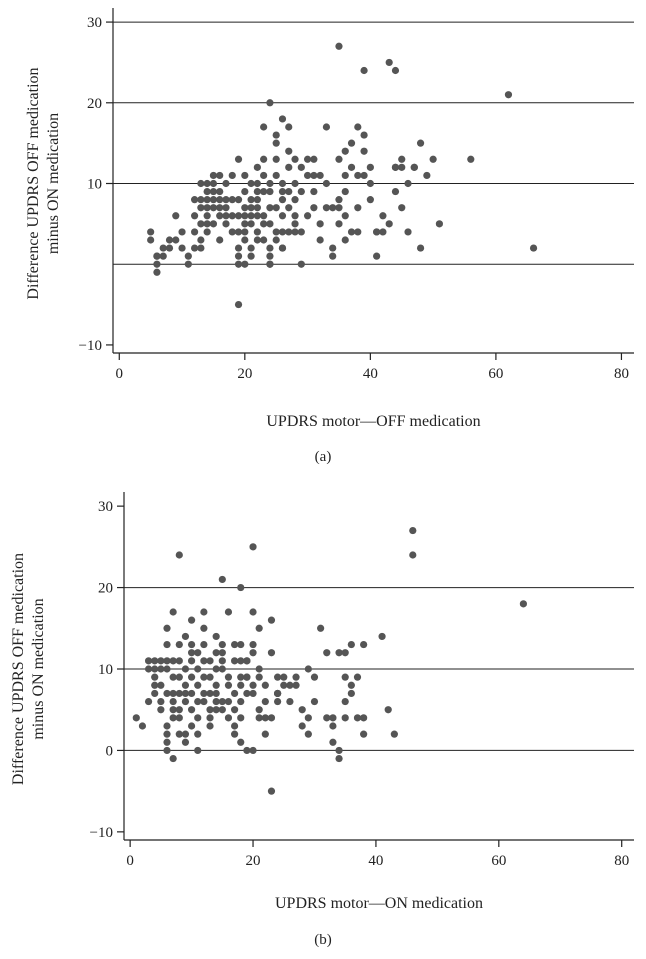  I want to click on y-tick-label: 10, so click(94, 185).